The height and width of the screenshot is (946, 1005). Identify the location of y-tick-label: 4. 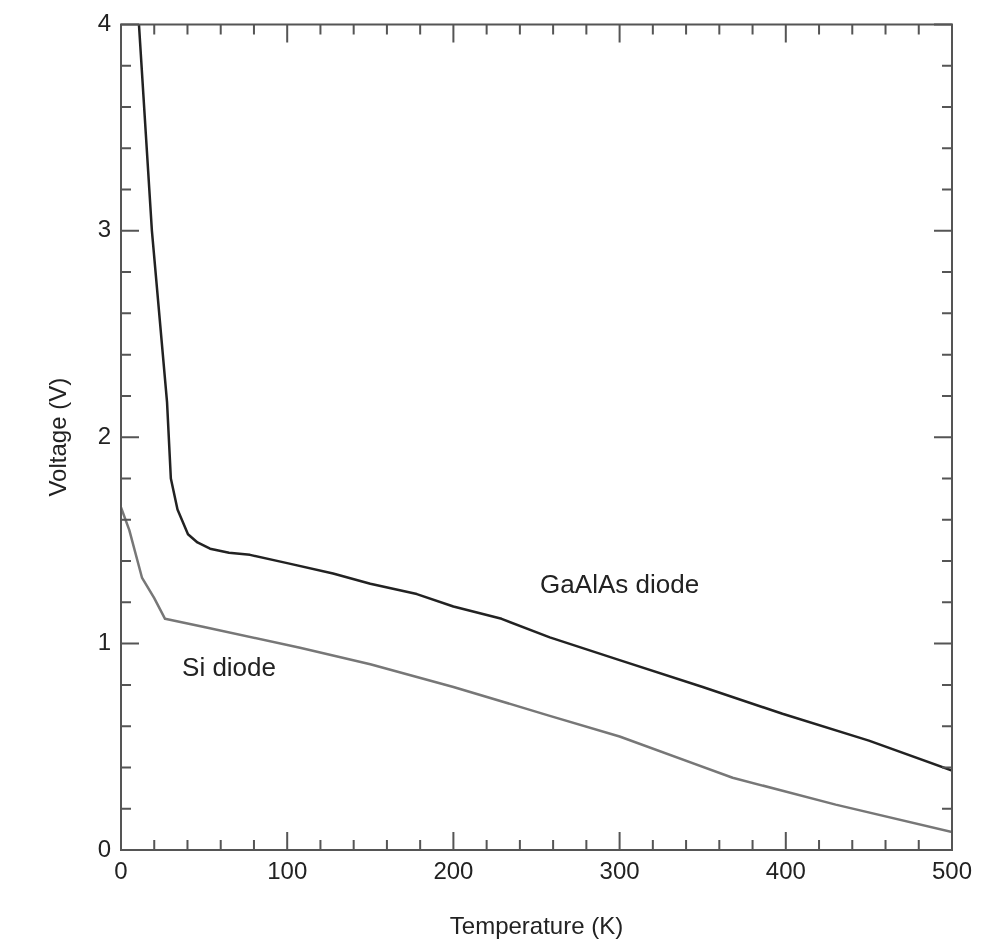
(104, 23).